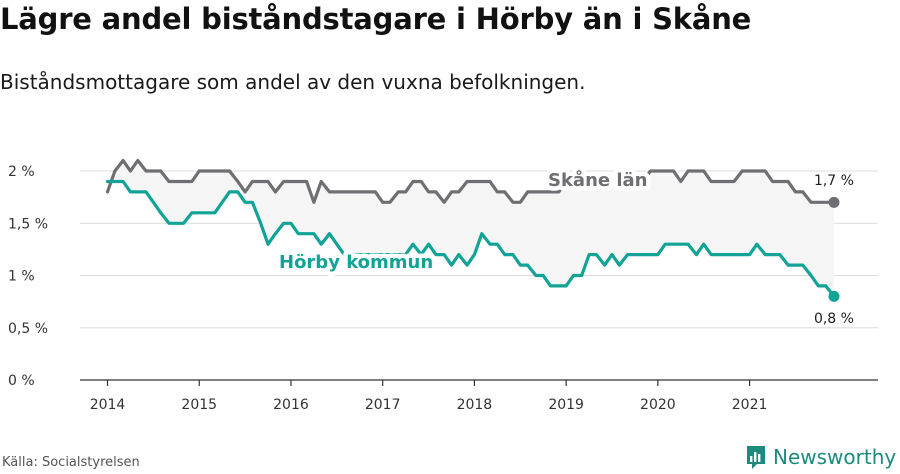  What do you see at coordinates (28, 329) in the screenshot?
I see `y-tick-label: 0,5 %` at bounding box center [28, 329].